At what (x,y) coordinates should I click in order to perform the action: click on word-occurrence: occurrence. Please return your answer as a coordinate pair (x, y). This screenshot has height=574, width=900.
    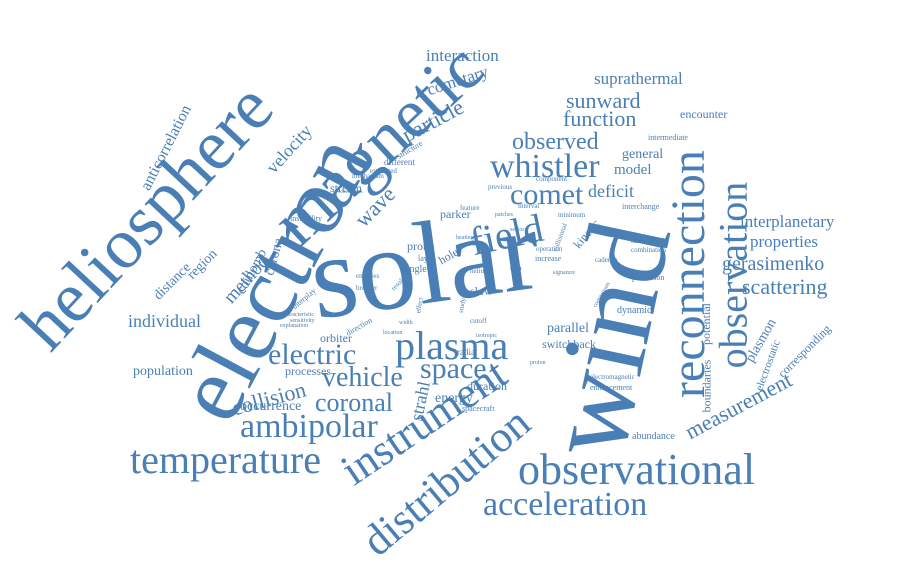
    Looking at the image, I should click on (271, 406).